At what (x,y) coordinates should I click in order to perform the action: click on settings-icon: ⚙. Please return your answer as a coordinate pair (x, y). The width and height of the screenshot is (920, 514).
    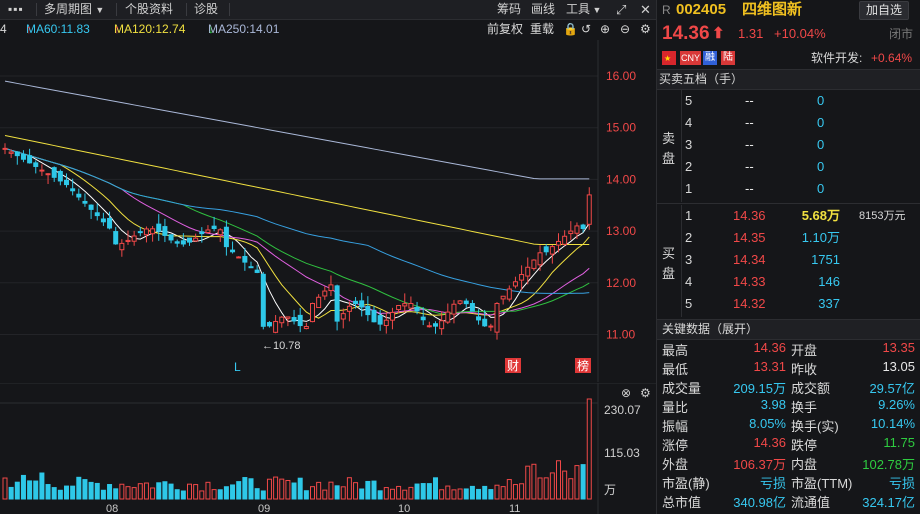
    Looking at the image, I should click on (645, 29).